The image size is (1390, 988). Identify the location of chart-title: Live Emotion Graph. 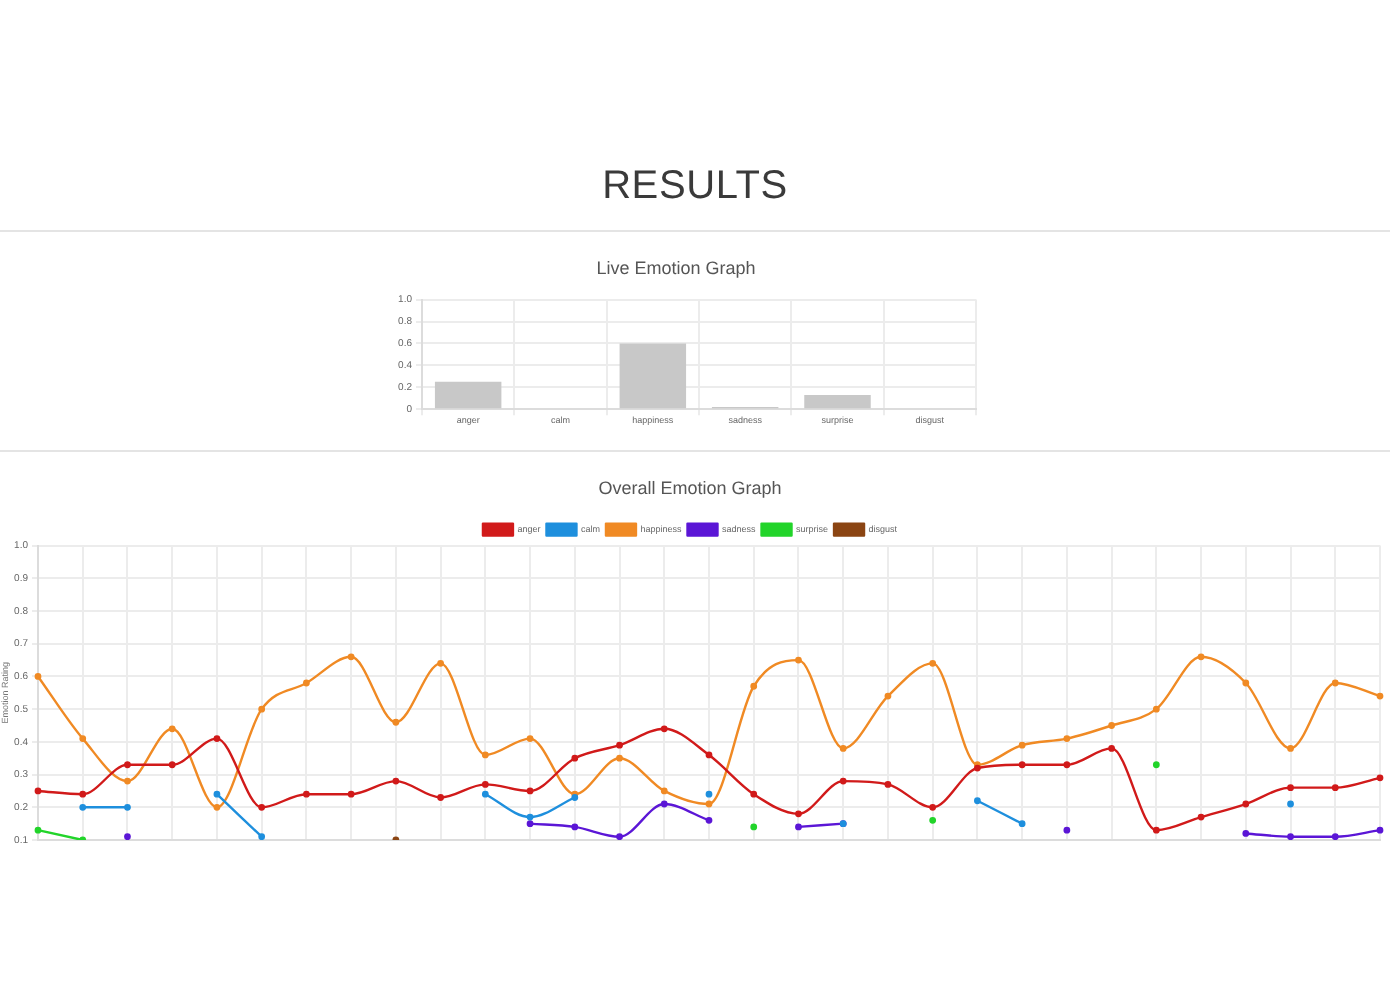
(676, 267).